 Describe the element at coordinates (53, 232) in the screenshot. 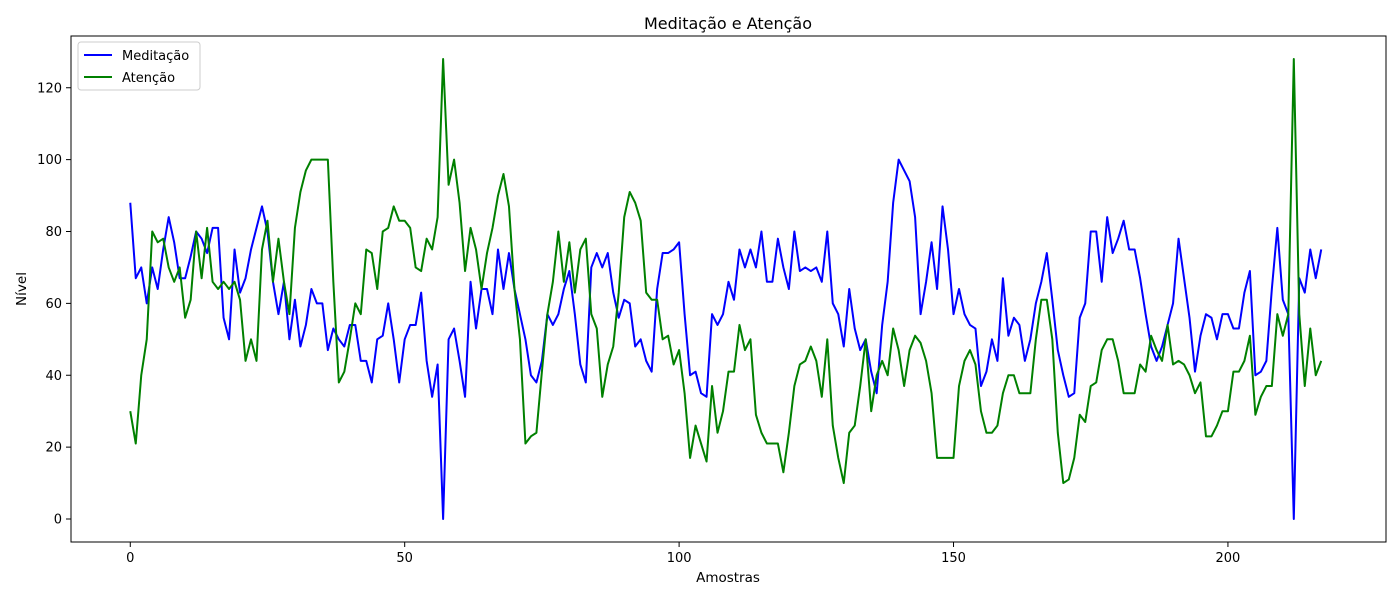

I see `y-tick-label: 80` at that location.